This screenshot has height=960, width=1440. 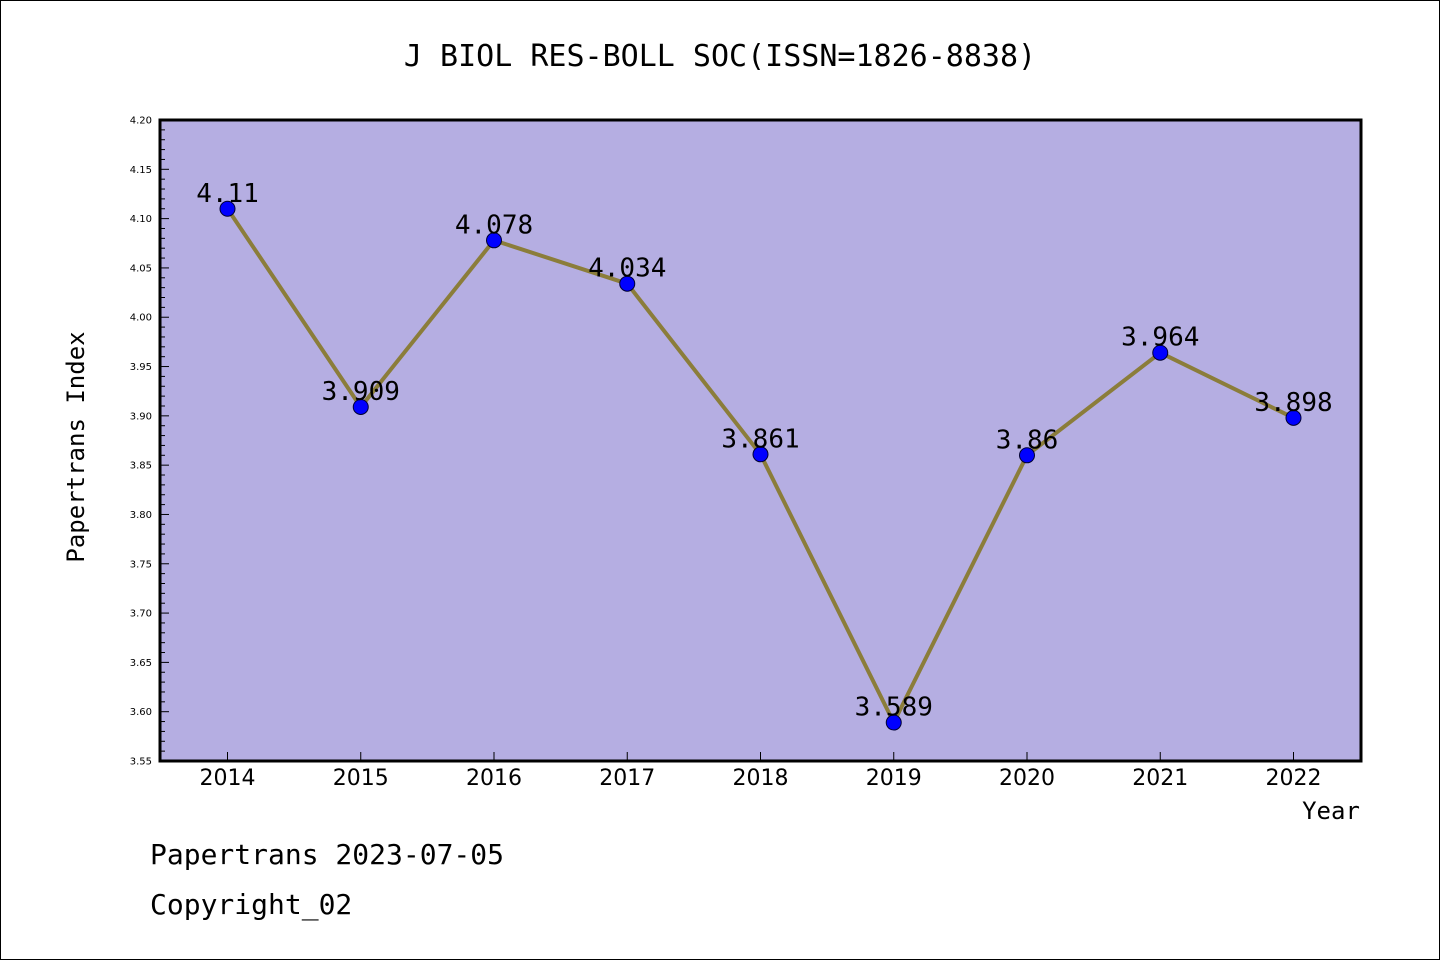 What do you see at coordinates (1160, 778) in the screenshot?
I see `x-tick-label: 2021` at bounding box center [1160, 778].